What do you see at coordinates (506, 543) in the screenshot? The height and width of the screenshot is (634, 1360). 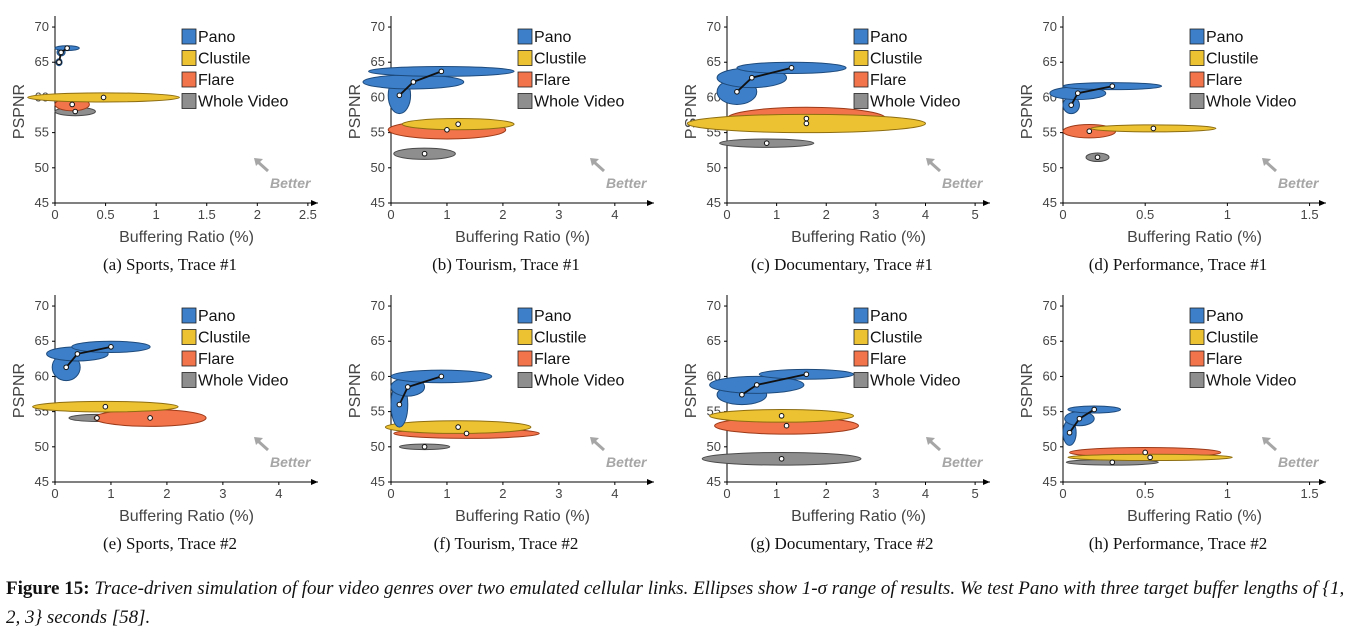 I see `subcaption-f: (f) Tourism, Trace #2` at bounding box center [506, 543].